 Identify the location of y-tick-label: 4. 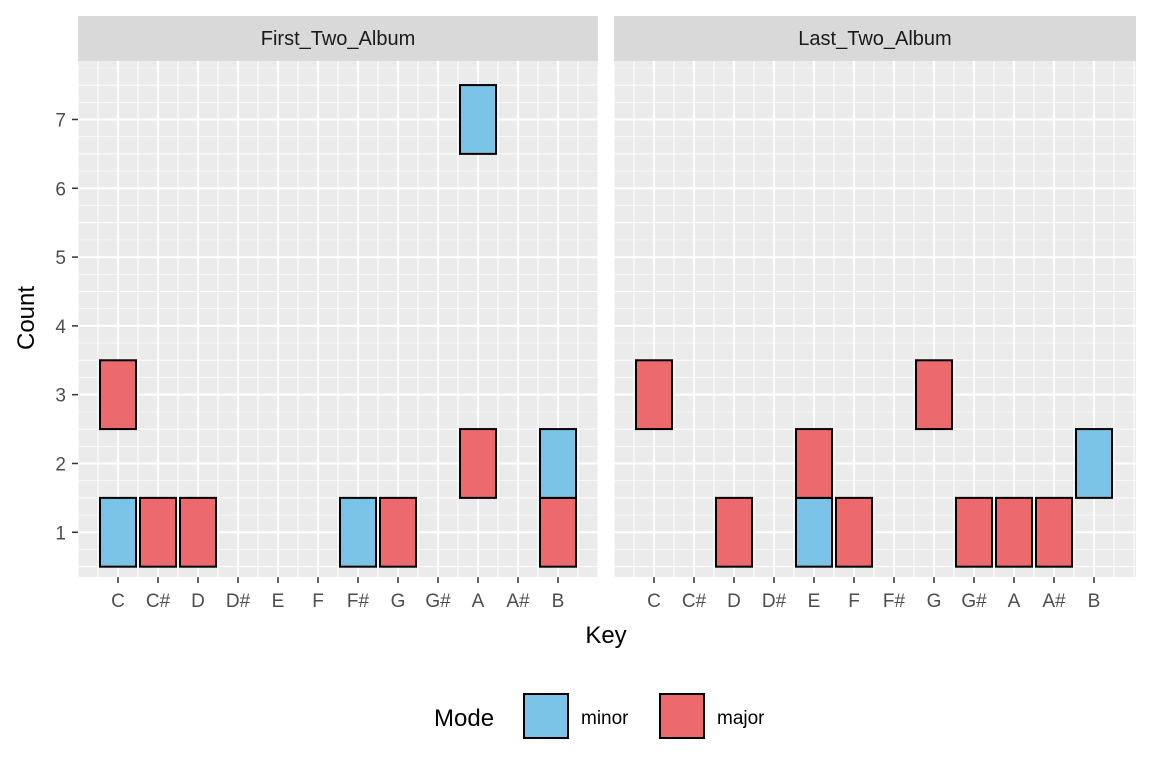
(60, 327).